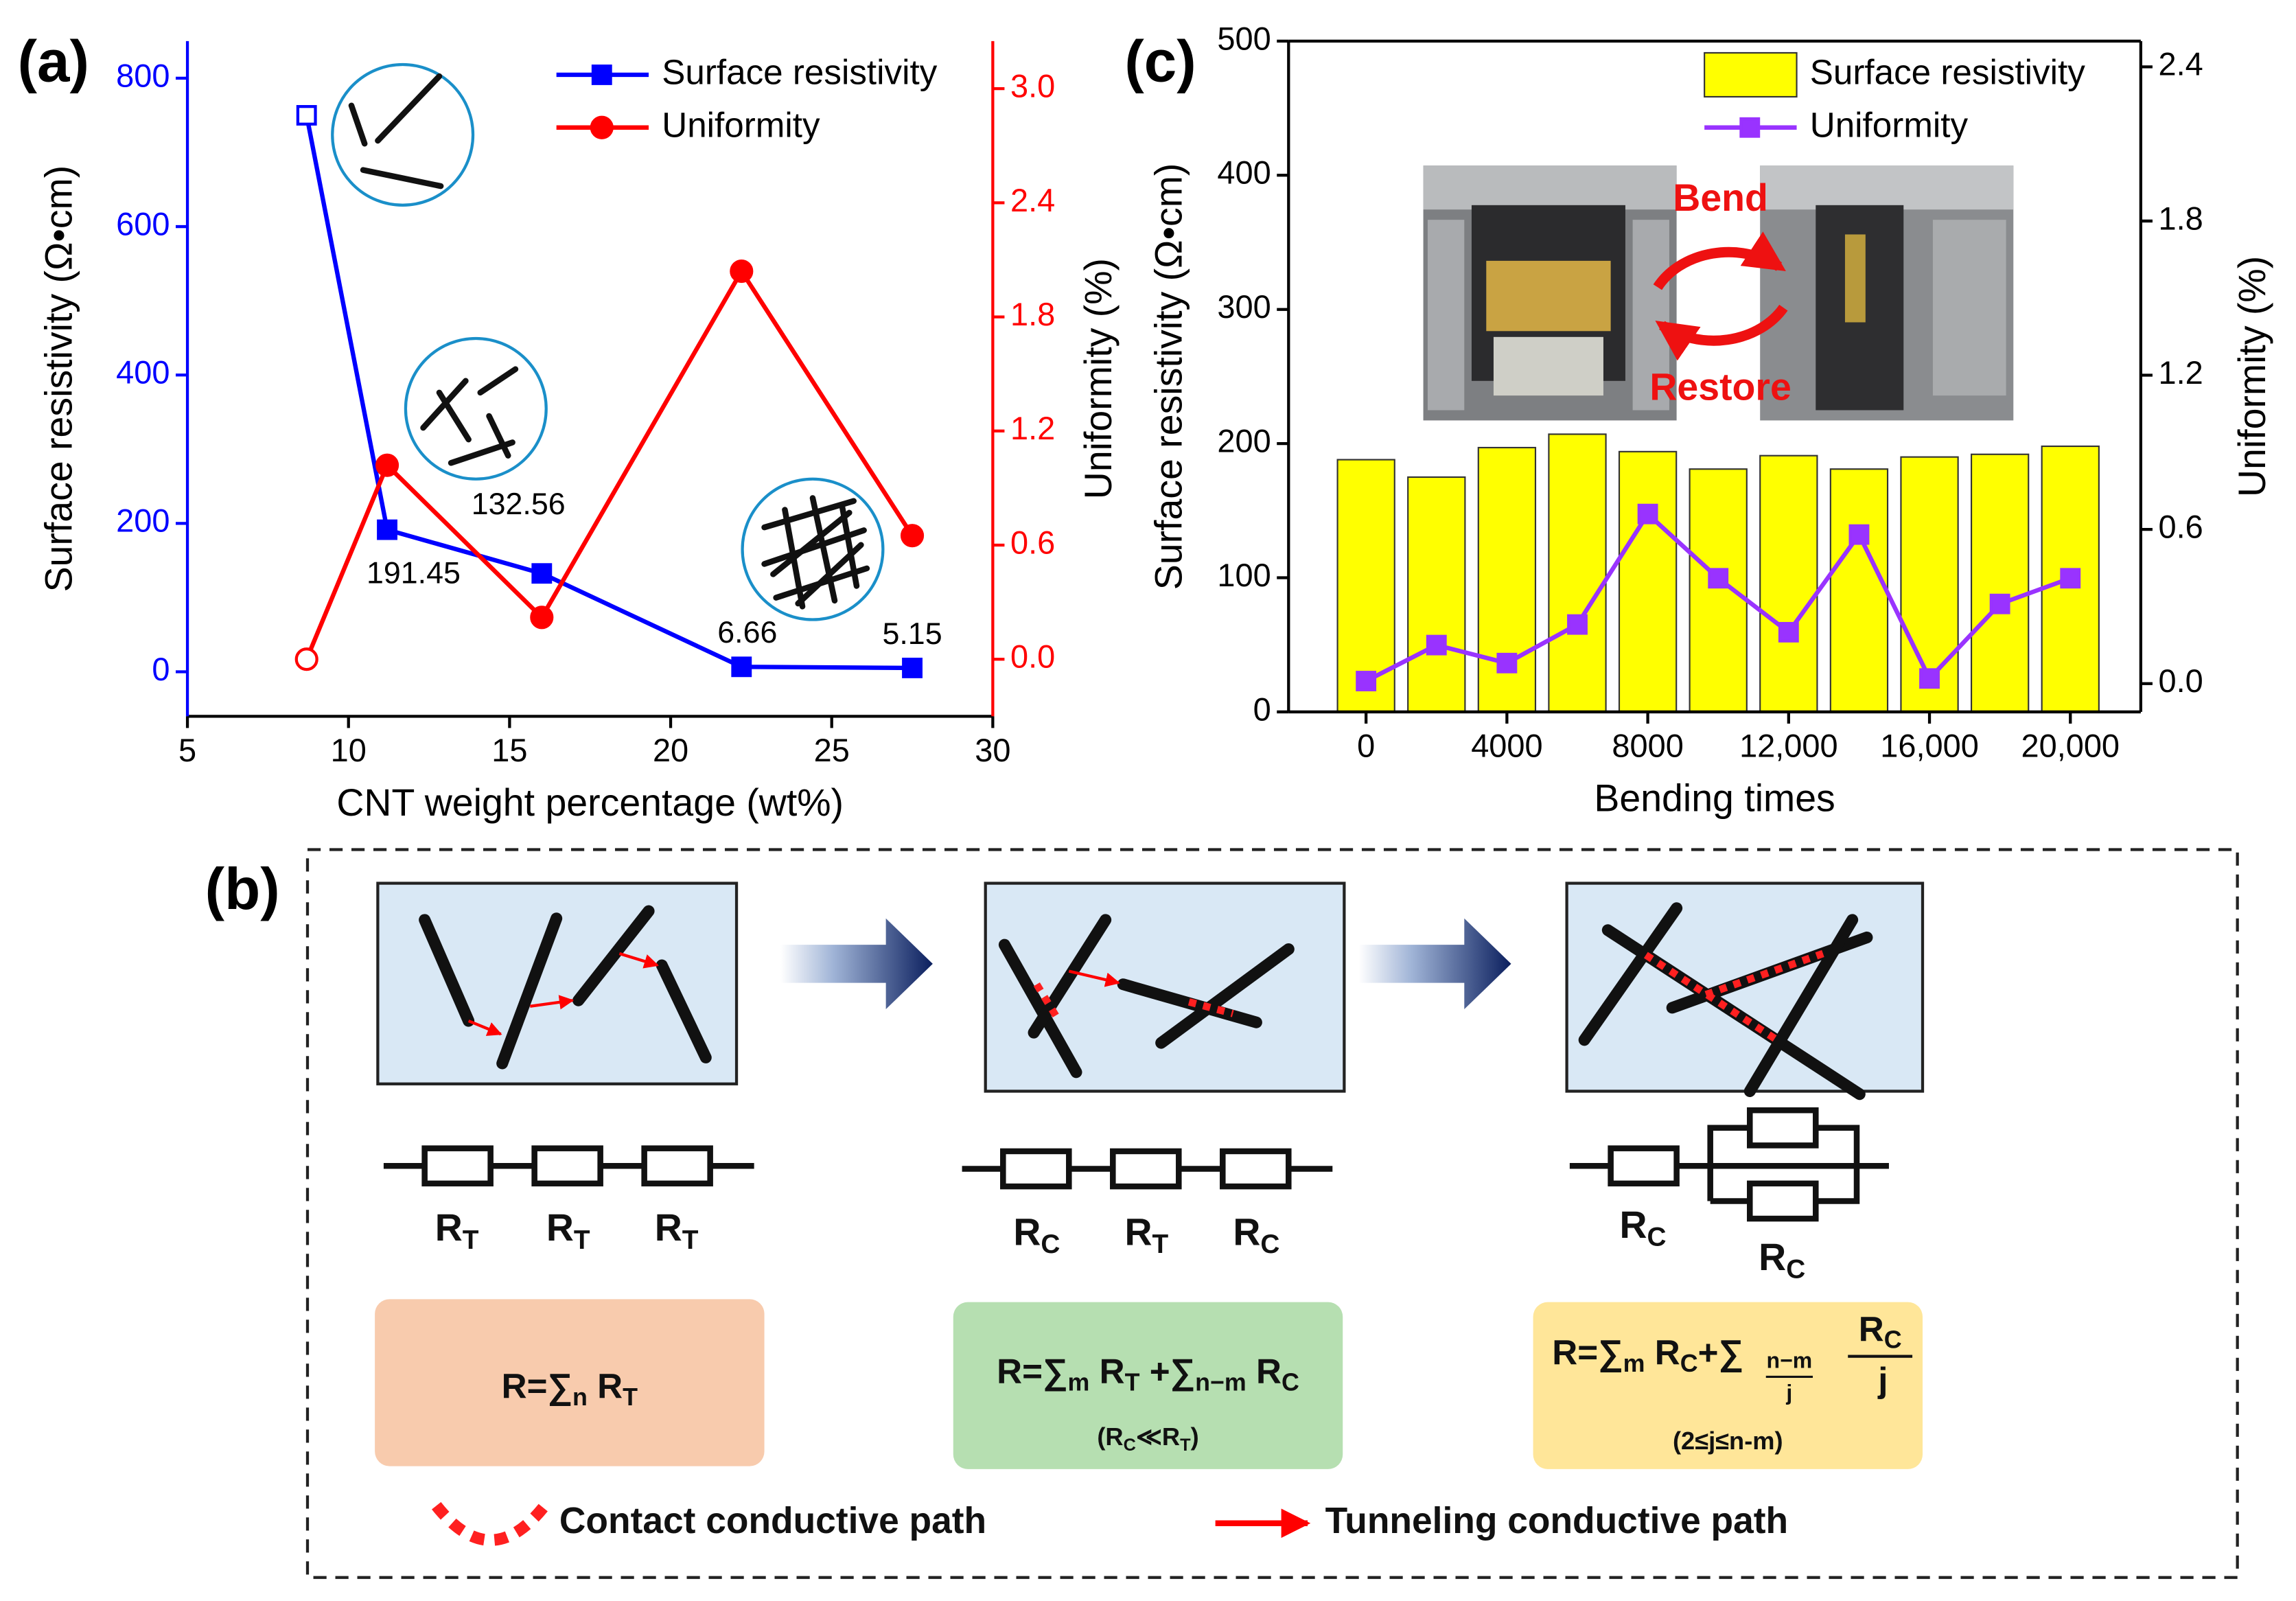  Describe the element at coordinates (2180, 527) in the screenshot. I see `y2-tick-label: 0.6` at that location.